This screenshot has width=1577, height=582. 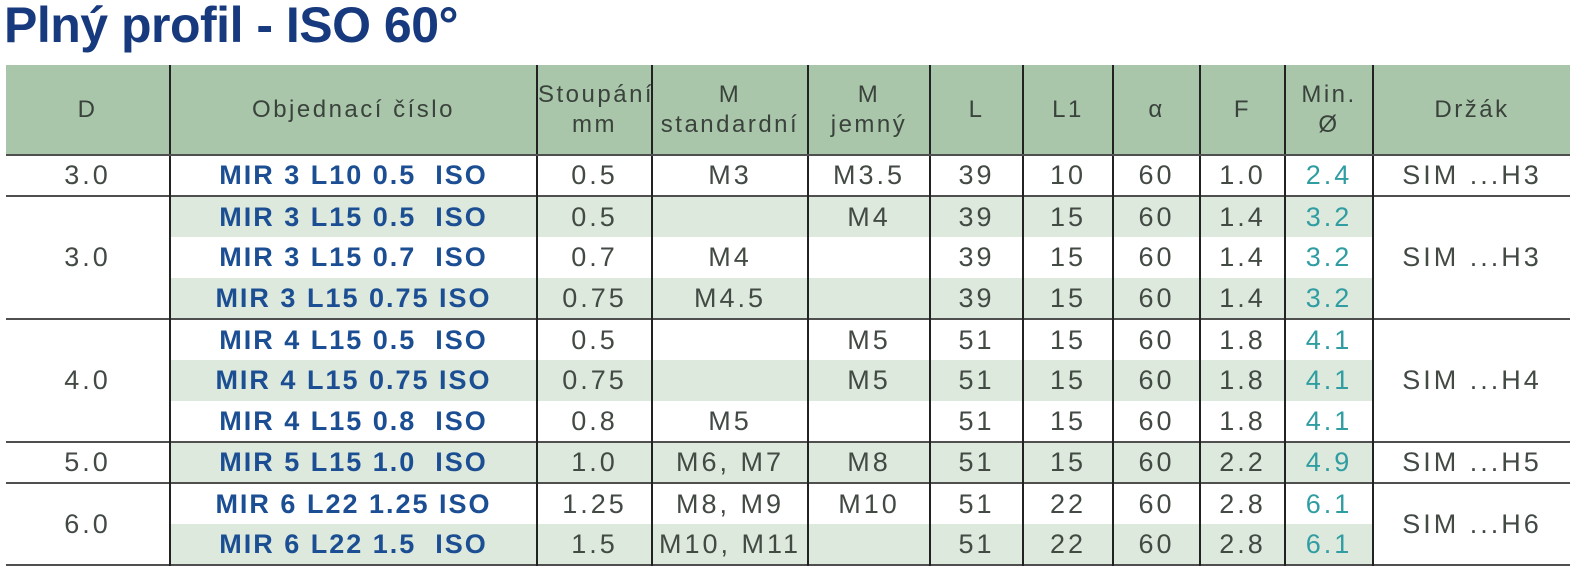 I want to click on pitch-cell: 0.7, so click(x=594, y=257).